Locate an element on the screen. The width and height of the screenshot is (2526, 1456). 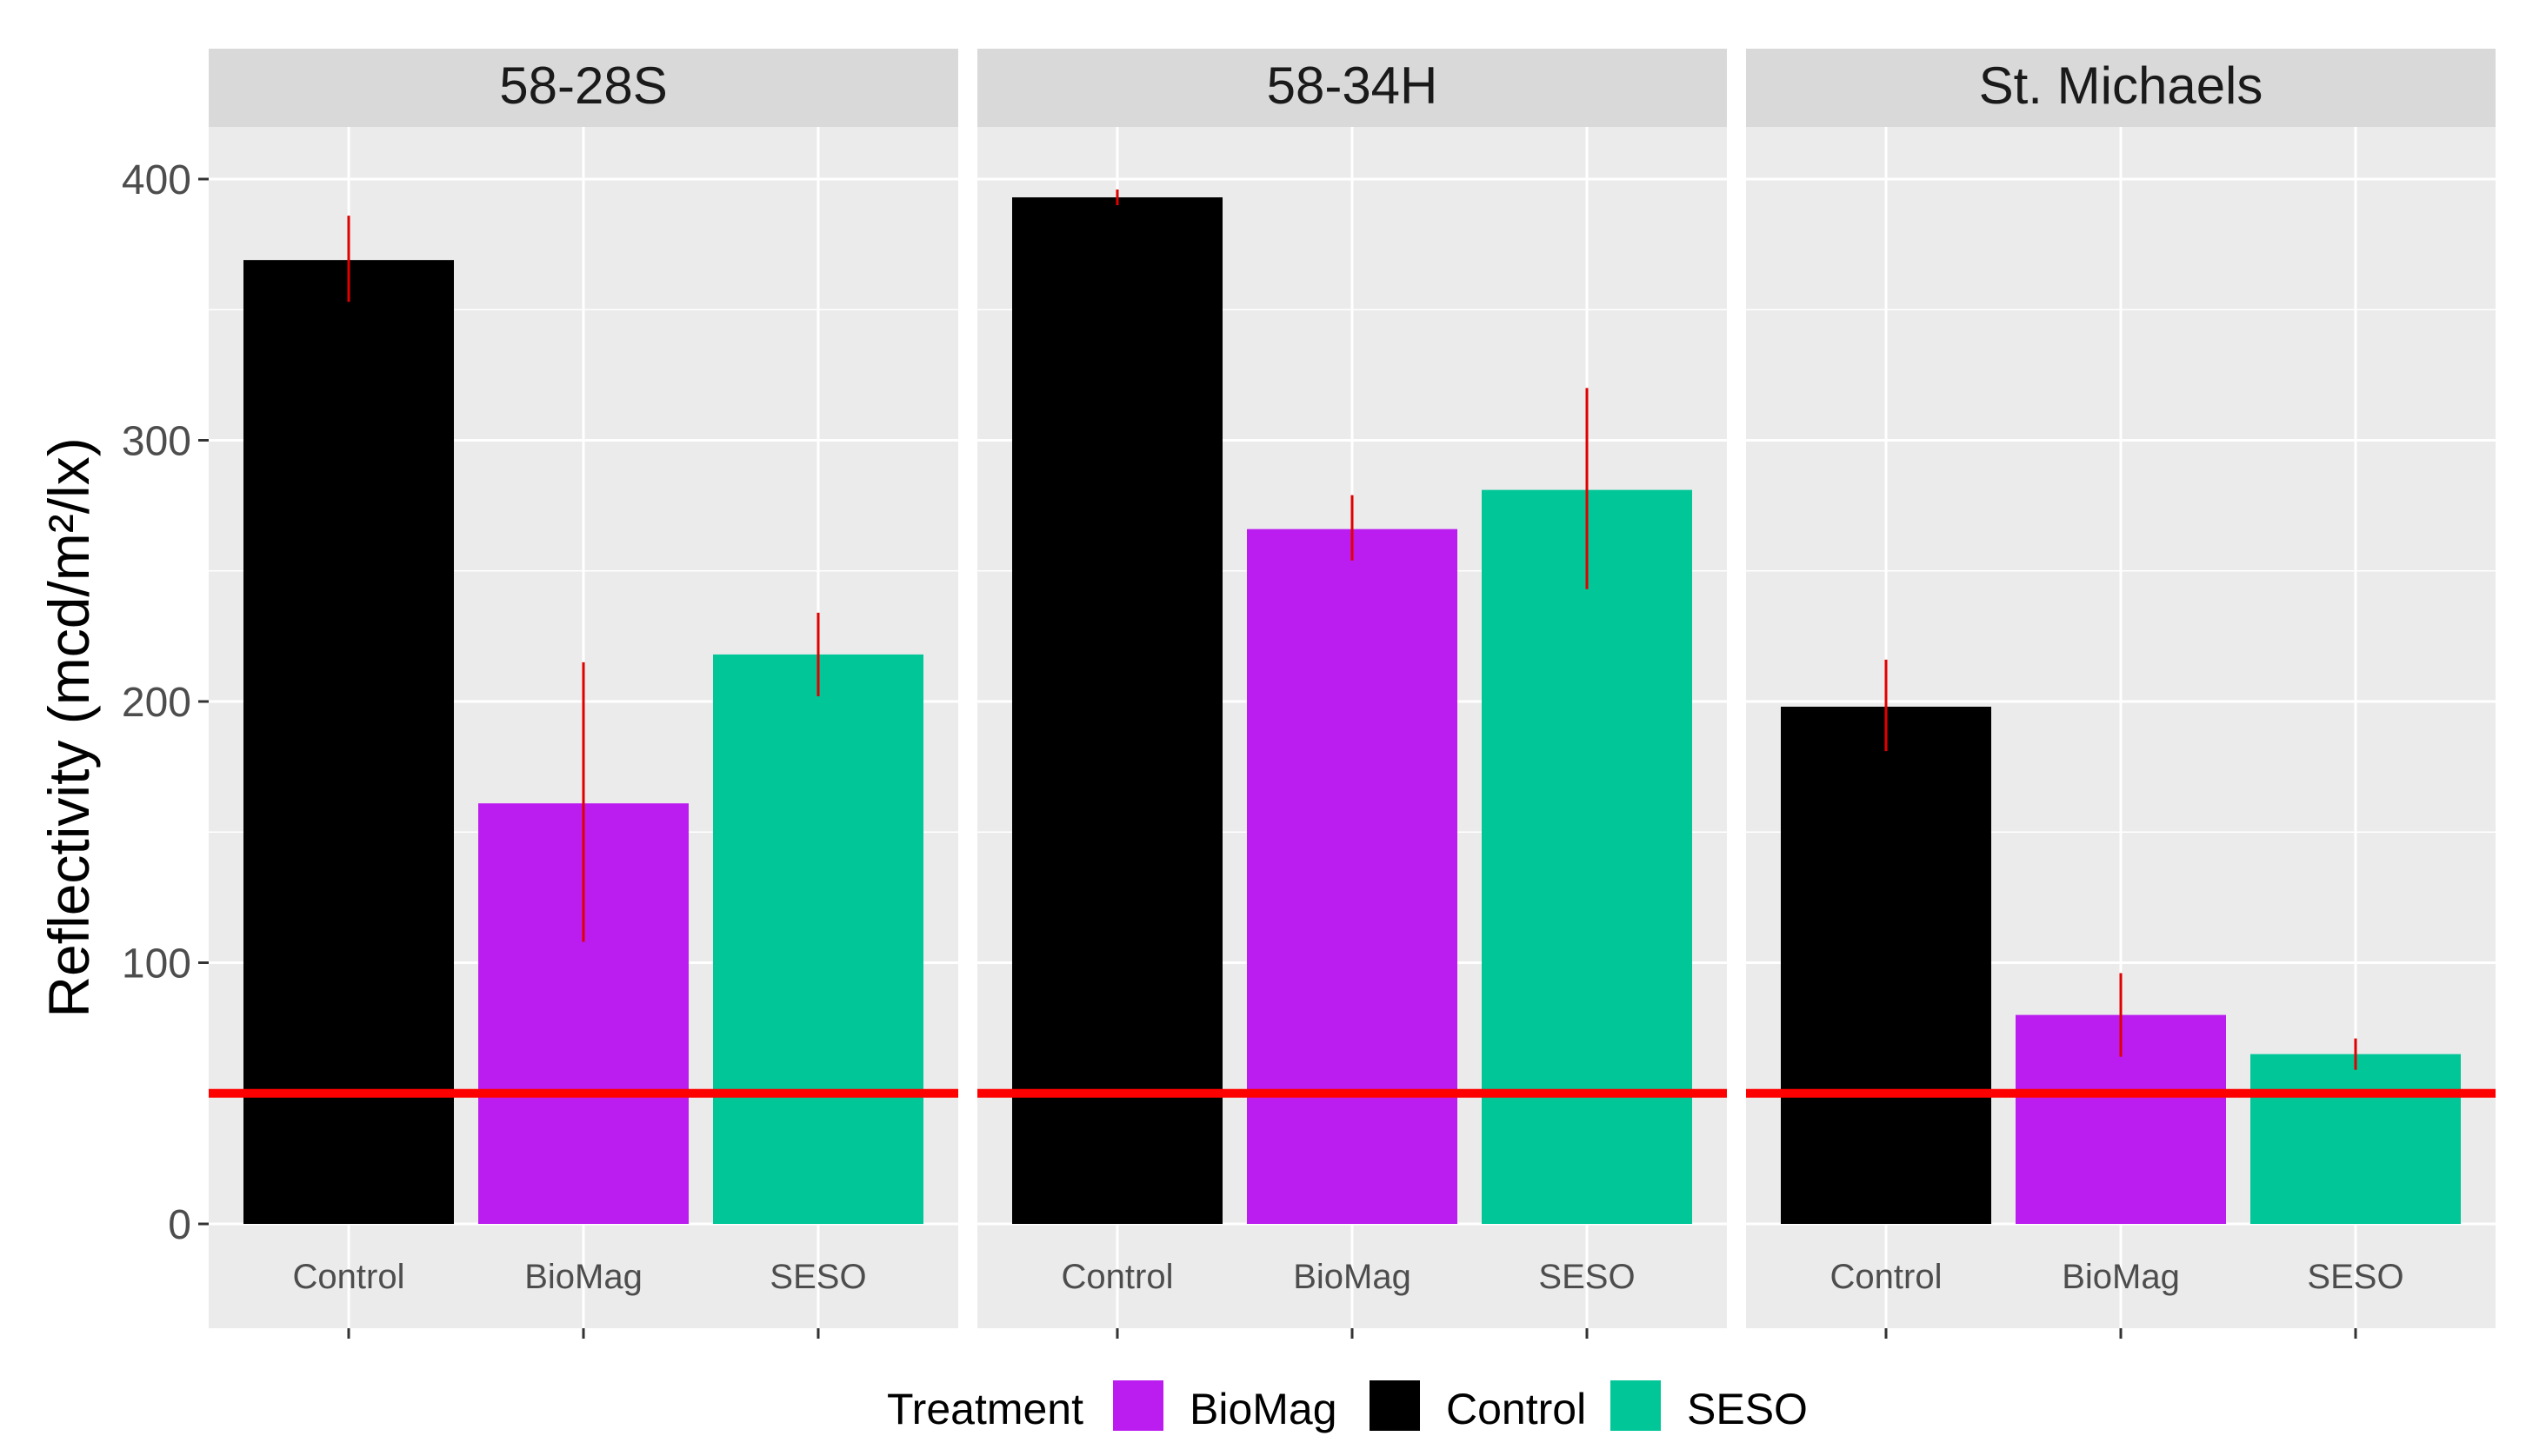
y-tick-label: 200 is located at coordinates (156, 703).